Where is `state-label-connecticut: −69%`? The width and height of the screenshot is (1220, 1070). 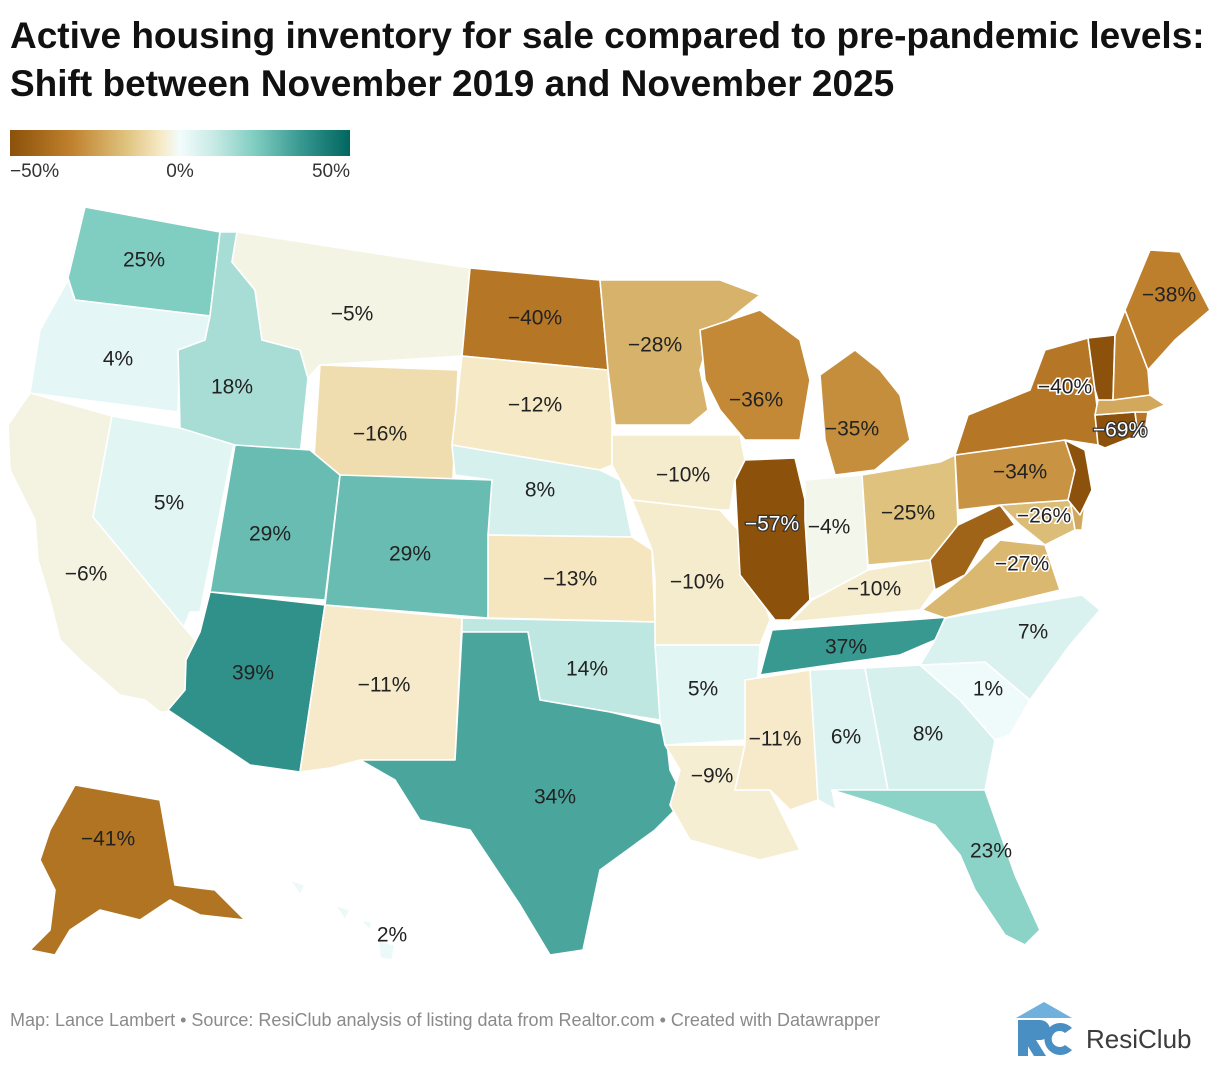
state-label-connecticut: −69% is located at coordinates (1120, 430).